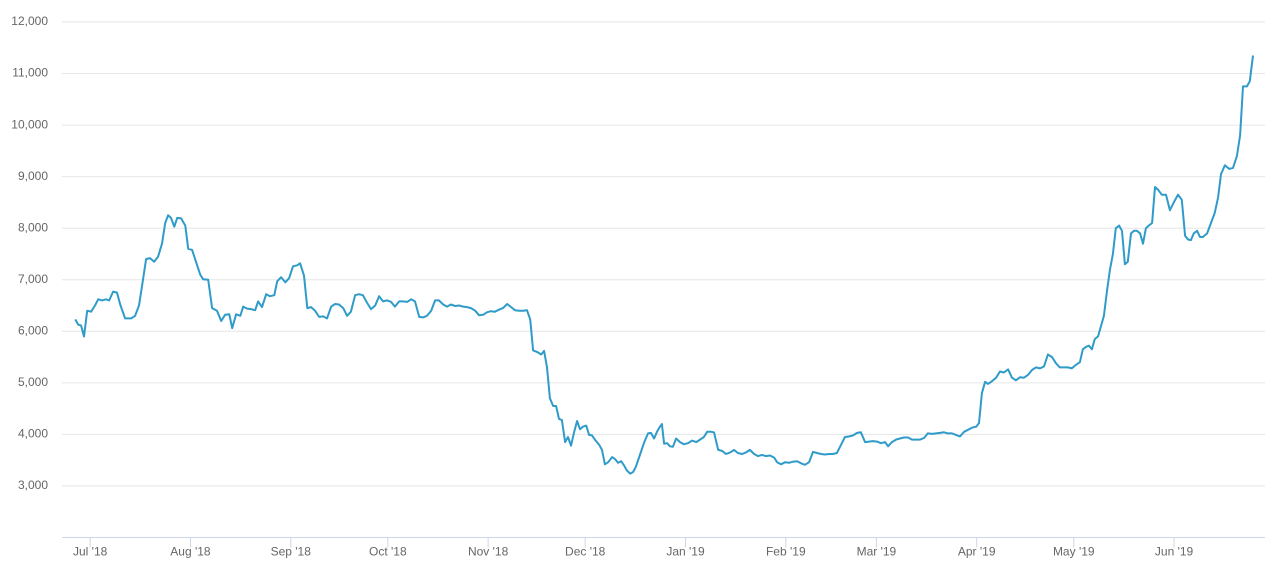  I want to click on x-tick-label: Jan '19, so click(685, 552).